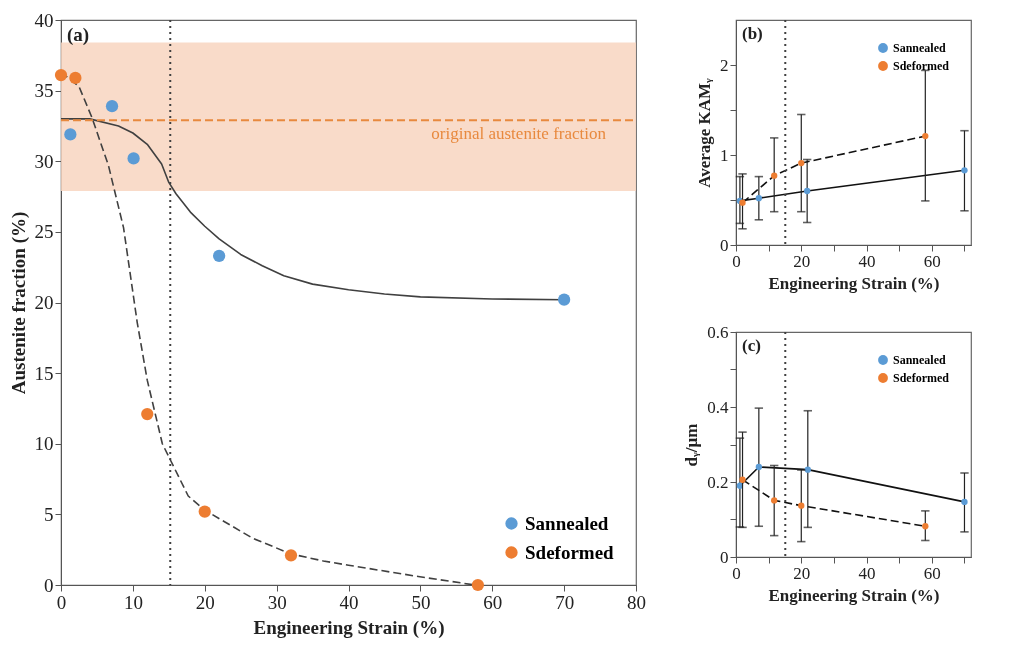 The width and height of the screenshot is (1035, 667). I want to click on ref-line-label: original austenite fraction, so click(519, 134).